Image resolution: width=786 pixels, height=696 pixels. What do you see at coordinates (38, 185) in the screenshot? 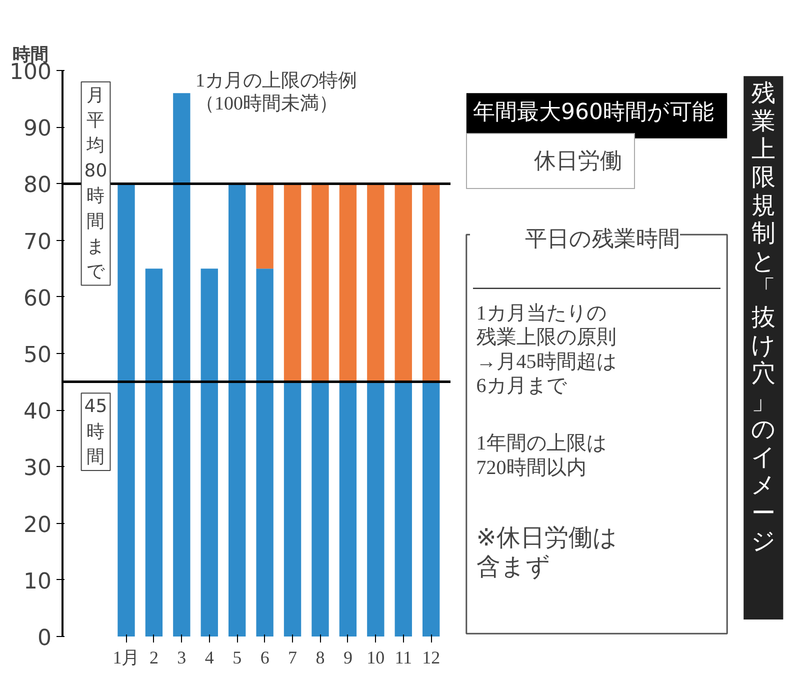
I see `y-tick-label: 80` at bounding box center [38, 185].